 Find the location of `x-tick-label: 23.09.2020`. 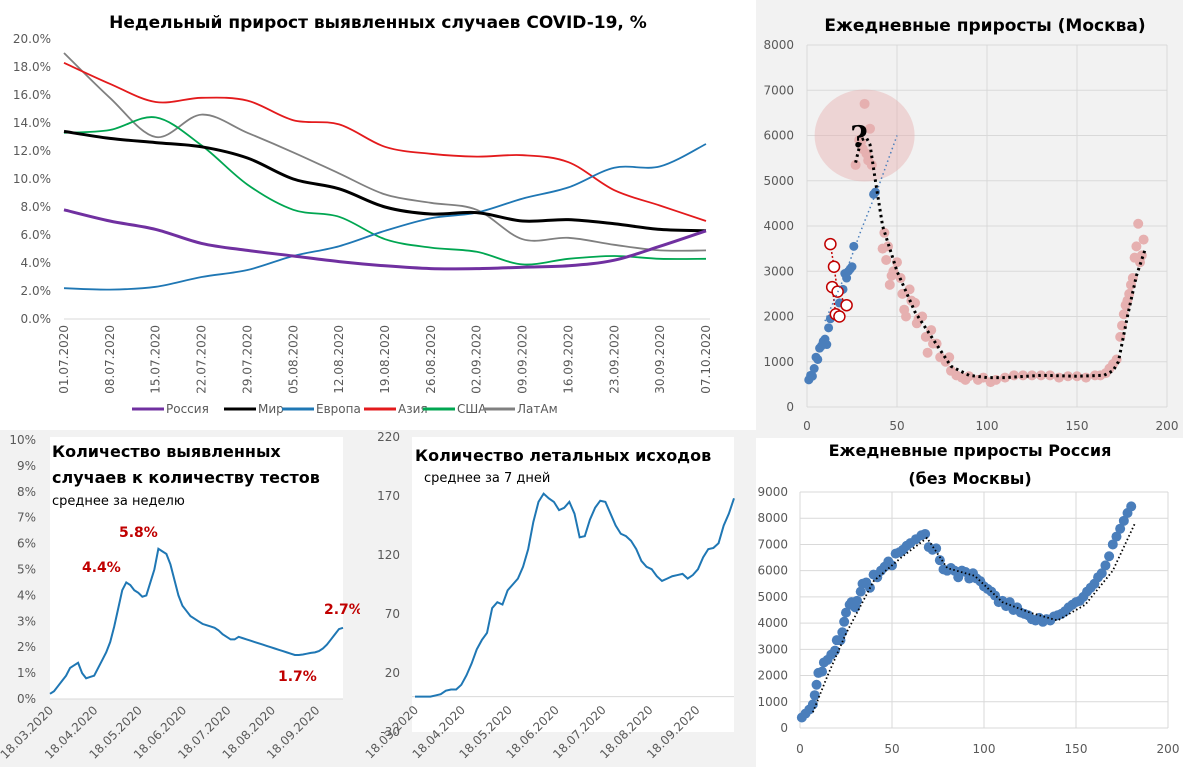

x-tick-label: 23.09.2020 is located at coordinates (614, 359).